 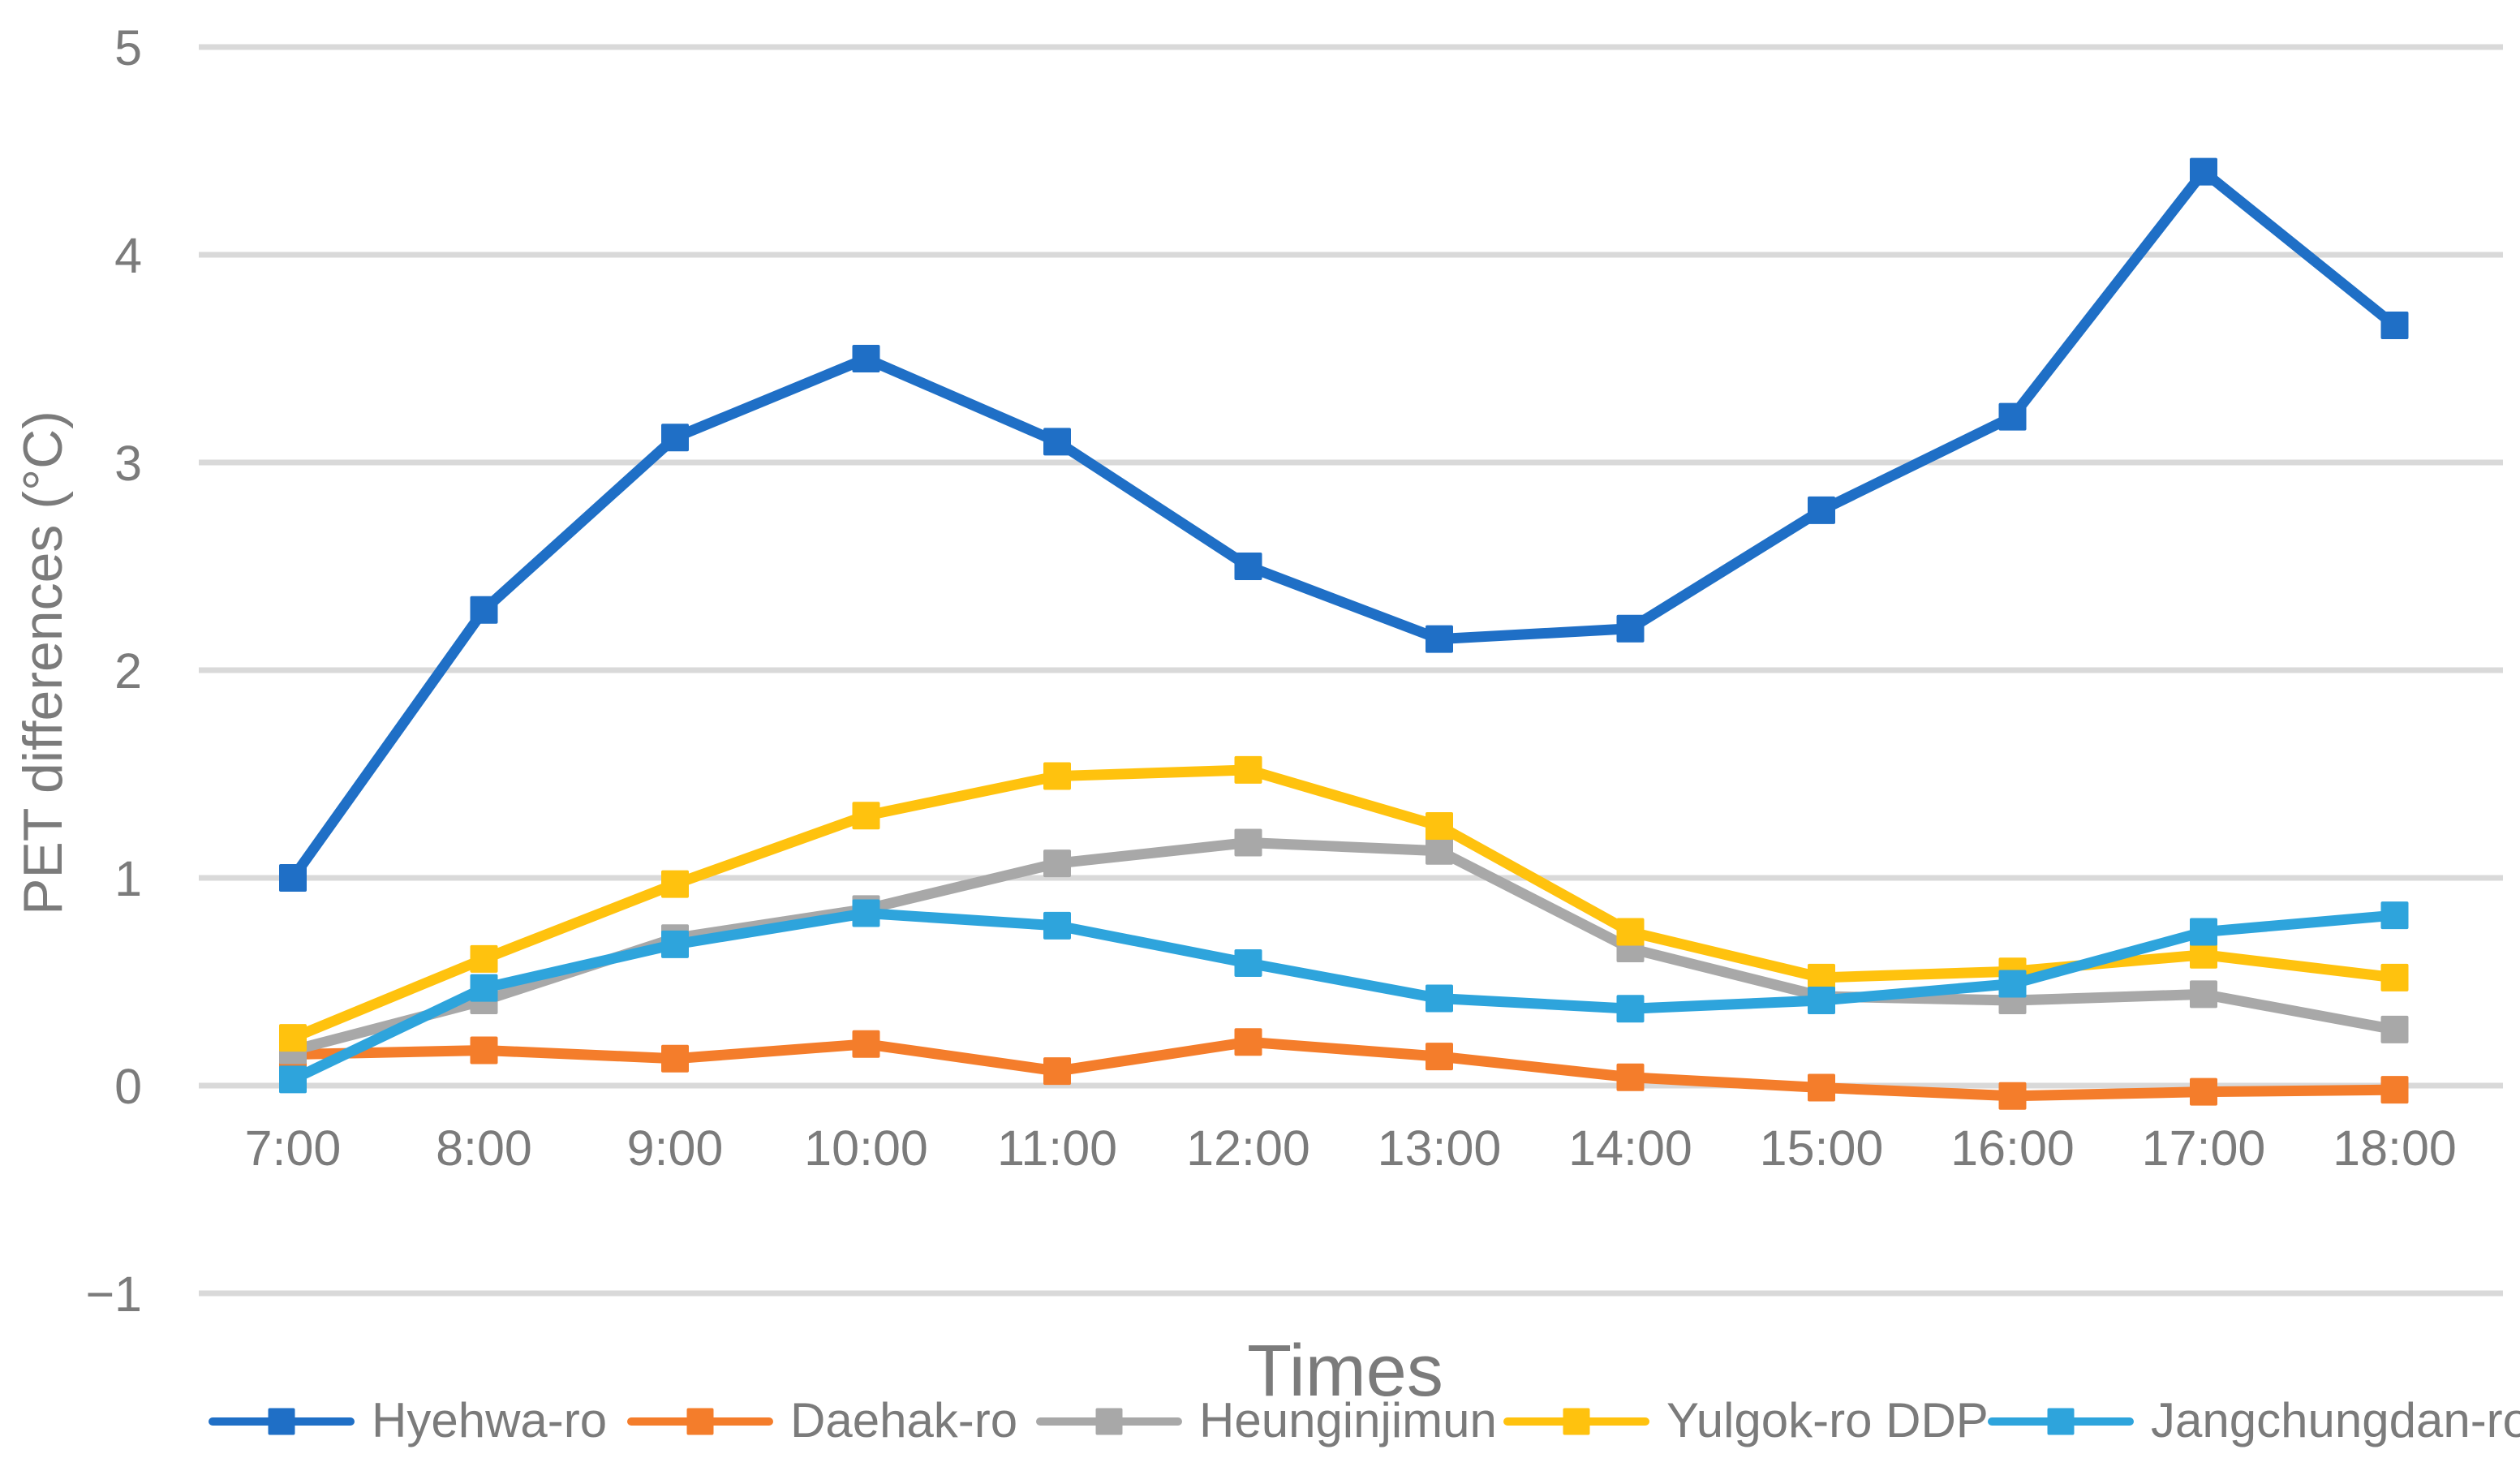 What do you see at coordinates (2335, 1420) in the screenshot?
I see `legend-label: Jangchungdan-ro` at bounding box center [2335, 1420].